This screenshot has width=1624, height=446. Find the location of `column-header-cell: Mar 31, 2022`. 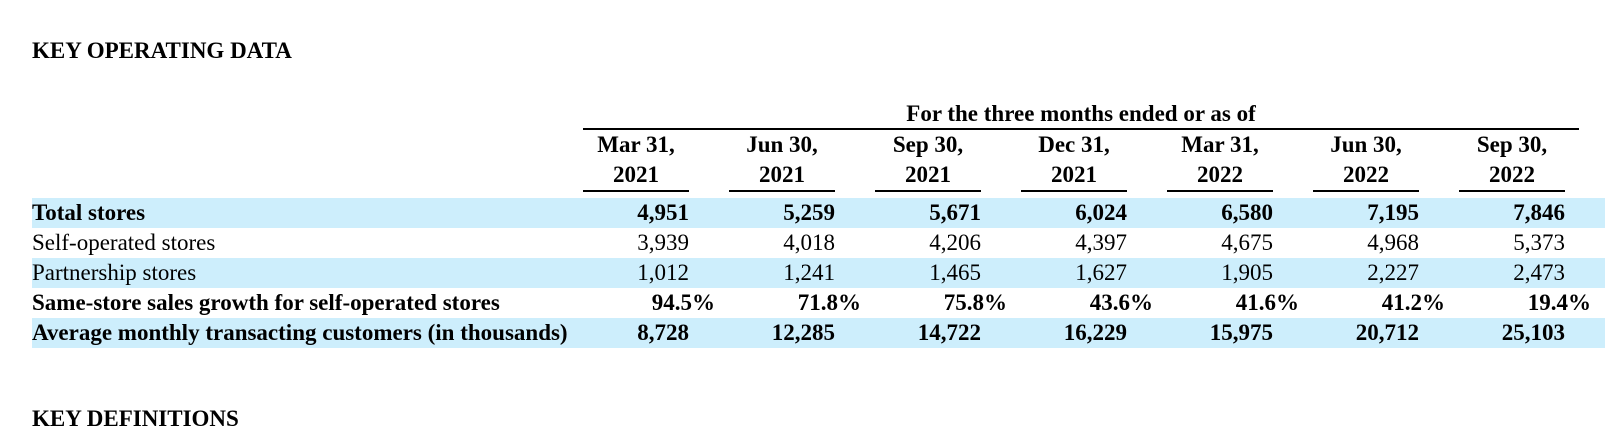

column-header-cell: Mar 31, 2022 is located at coordinates (1240, 164).